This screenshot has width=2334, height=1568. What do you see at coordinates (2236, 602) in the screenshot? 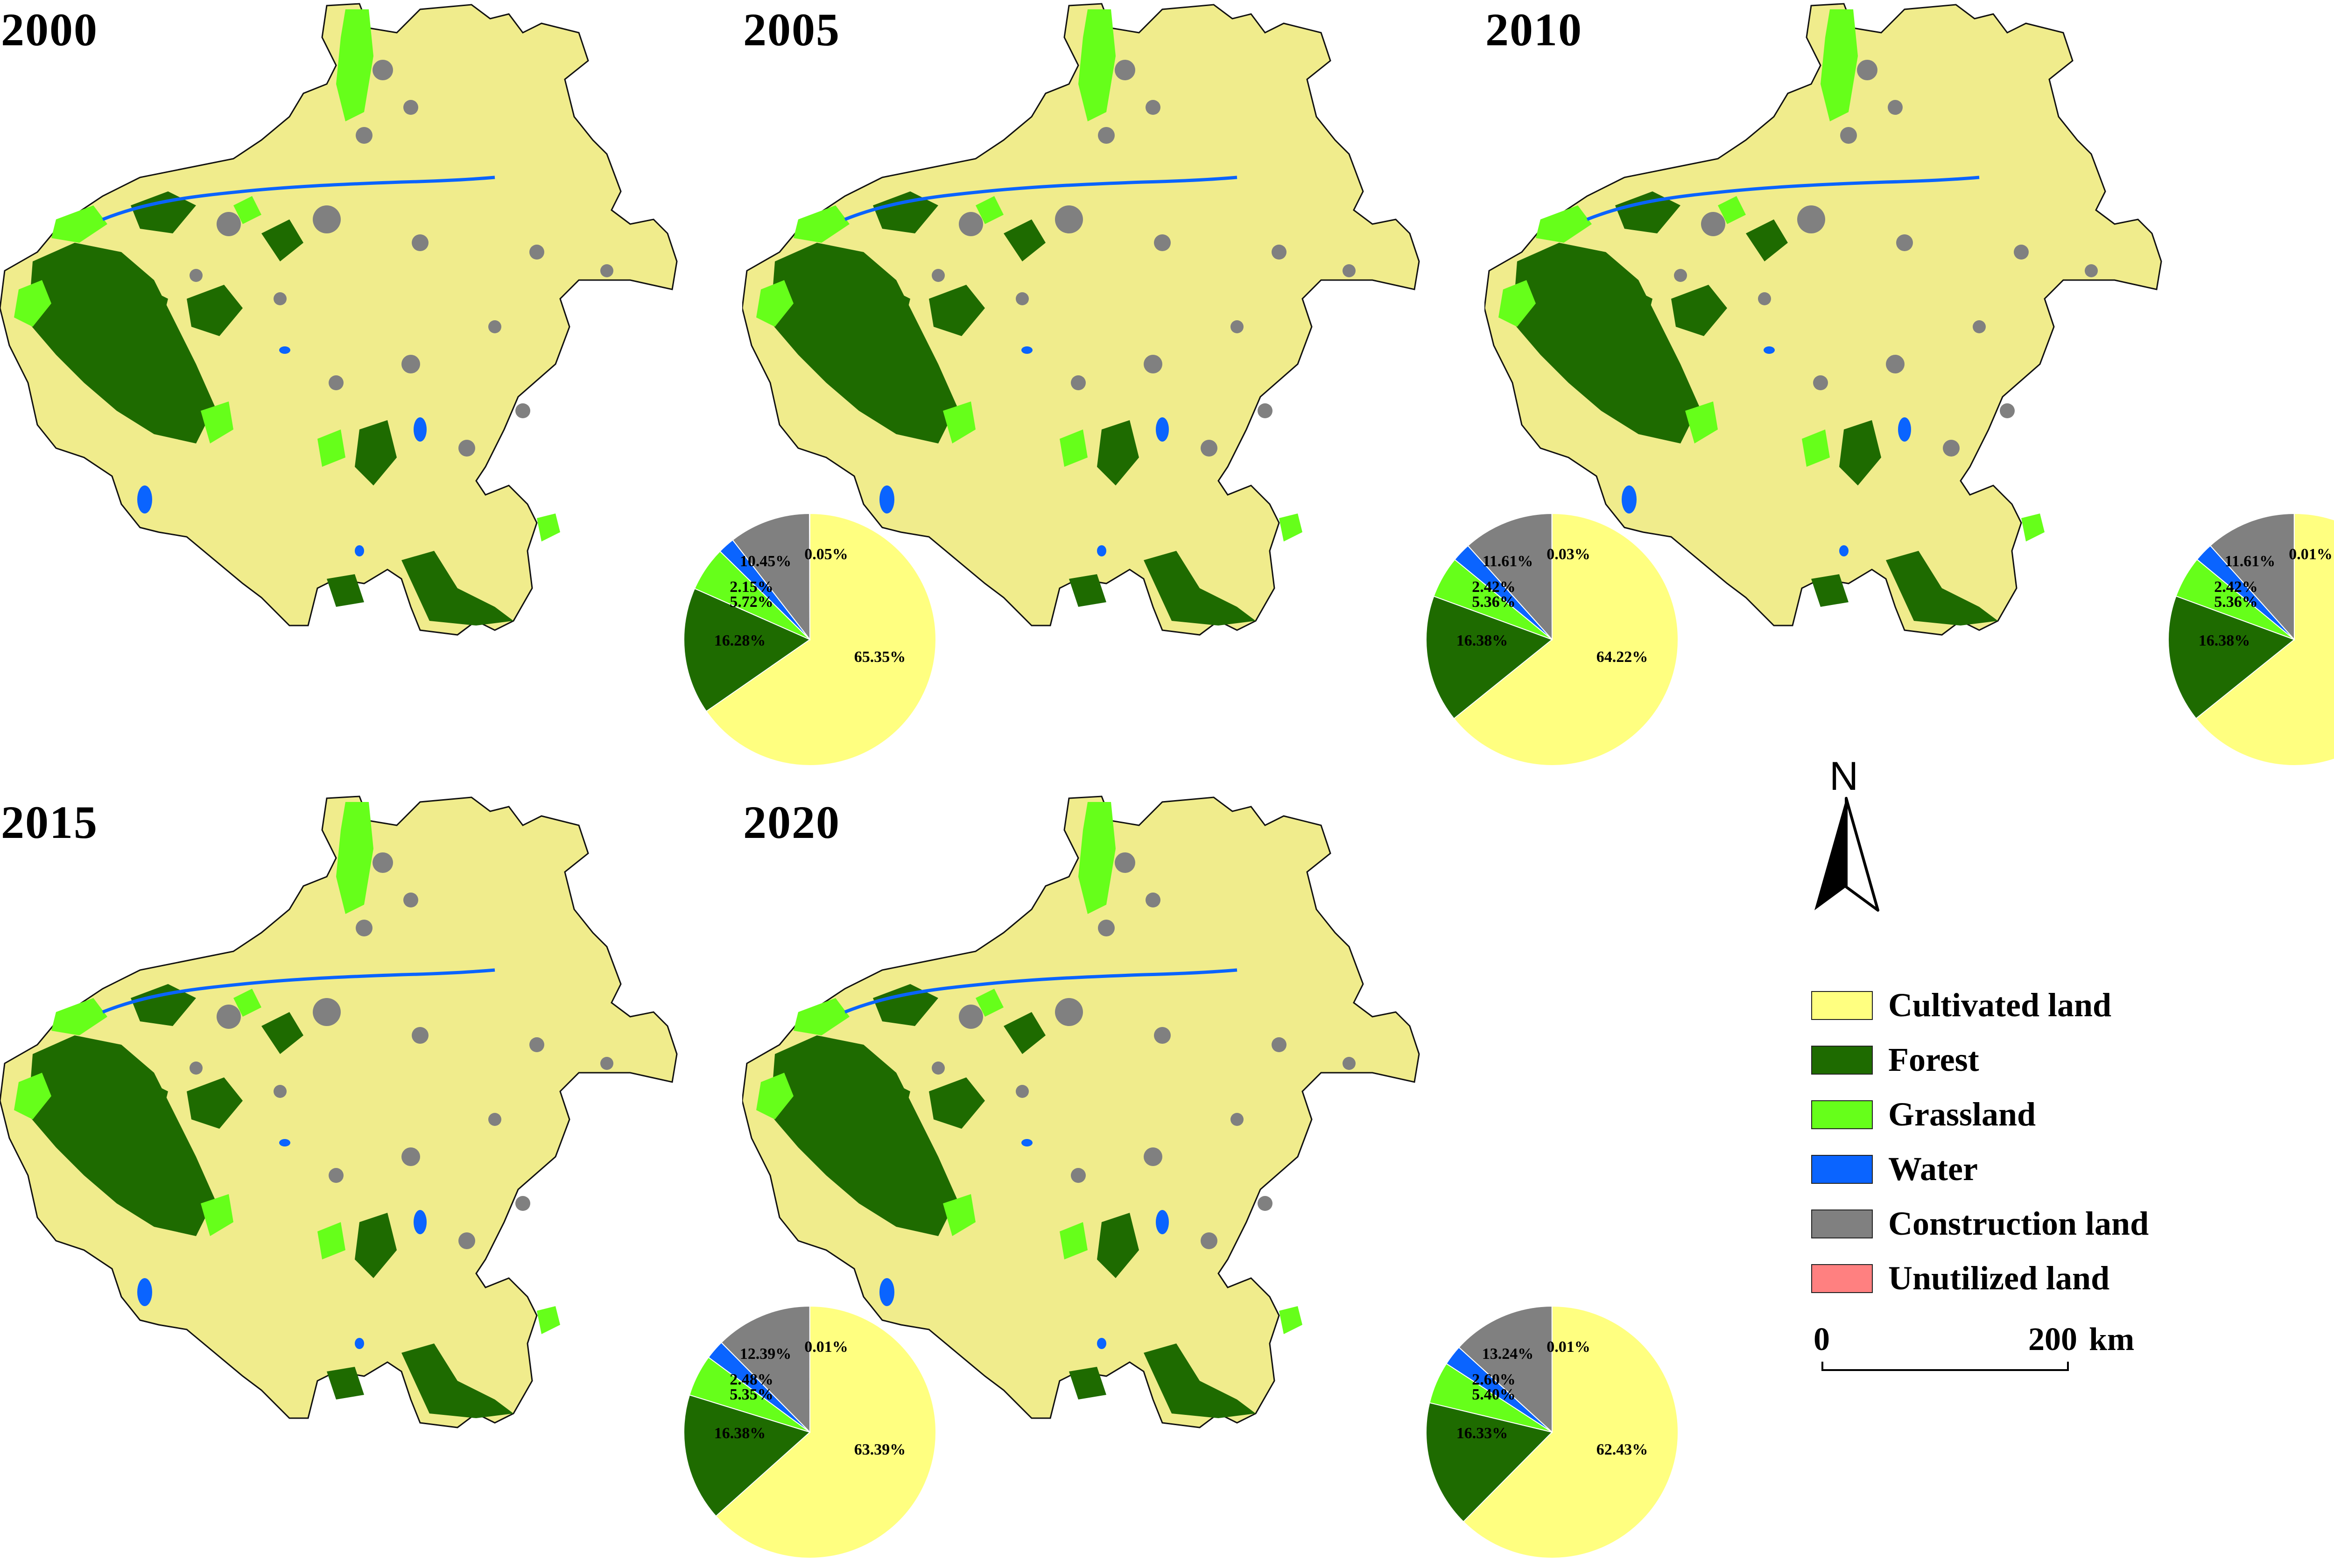
I see `pie-label-grassland: 5.36%` at bounding box center [2236, 602].